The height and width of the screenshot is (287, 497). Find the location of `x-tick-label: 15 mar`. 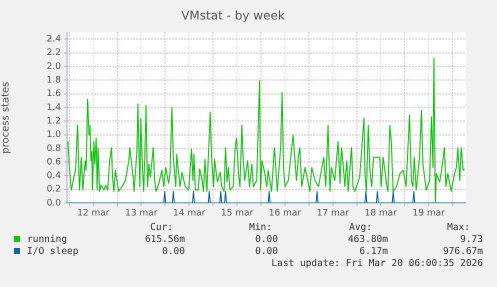

x-tick-label: 15 mar is located at coordinates (237, 213).